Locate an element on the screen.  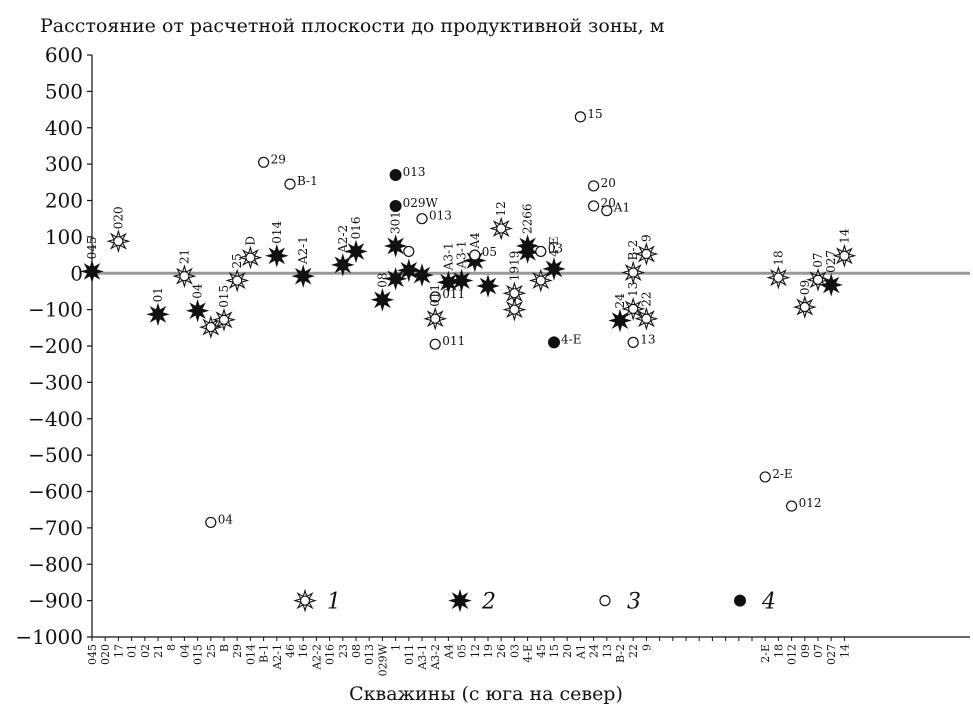
point-label: 03 is located at coordinates (555, 248).